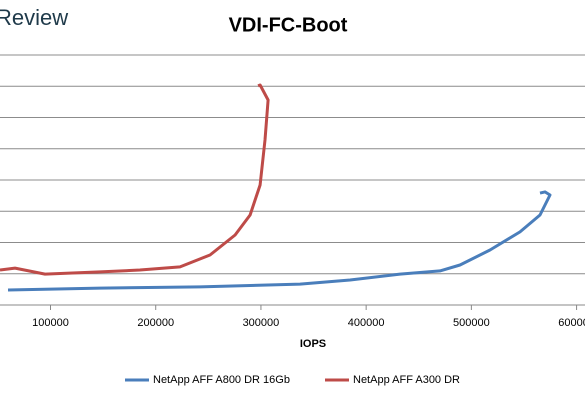  Describe the element at coordinates (261, 323) in the screenshot. I see `x-tick-label: 300000` at that location.